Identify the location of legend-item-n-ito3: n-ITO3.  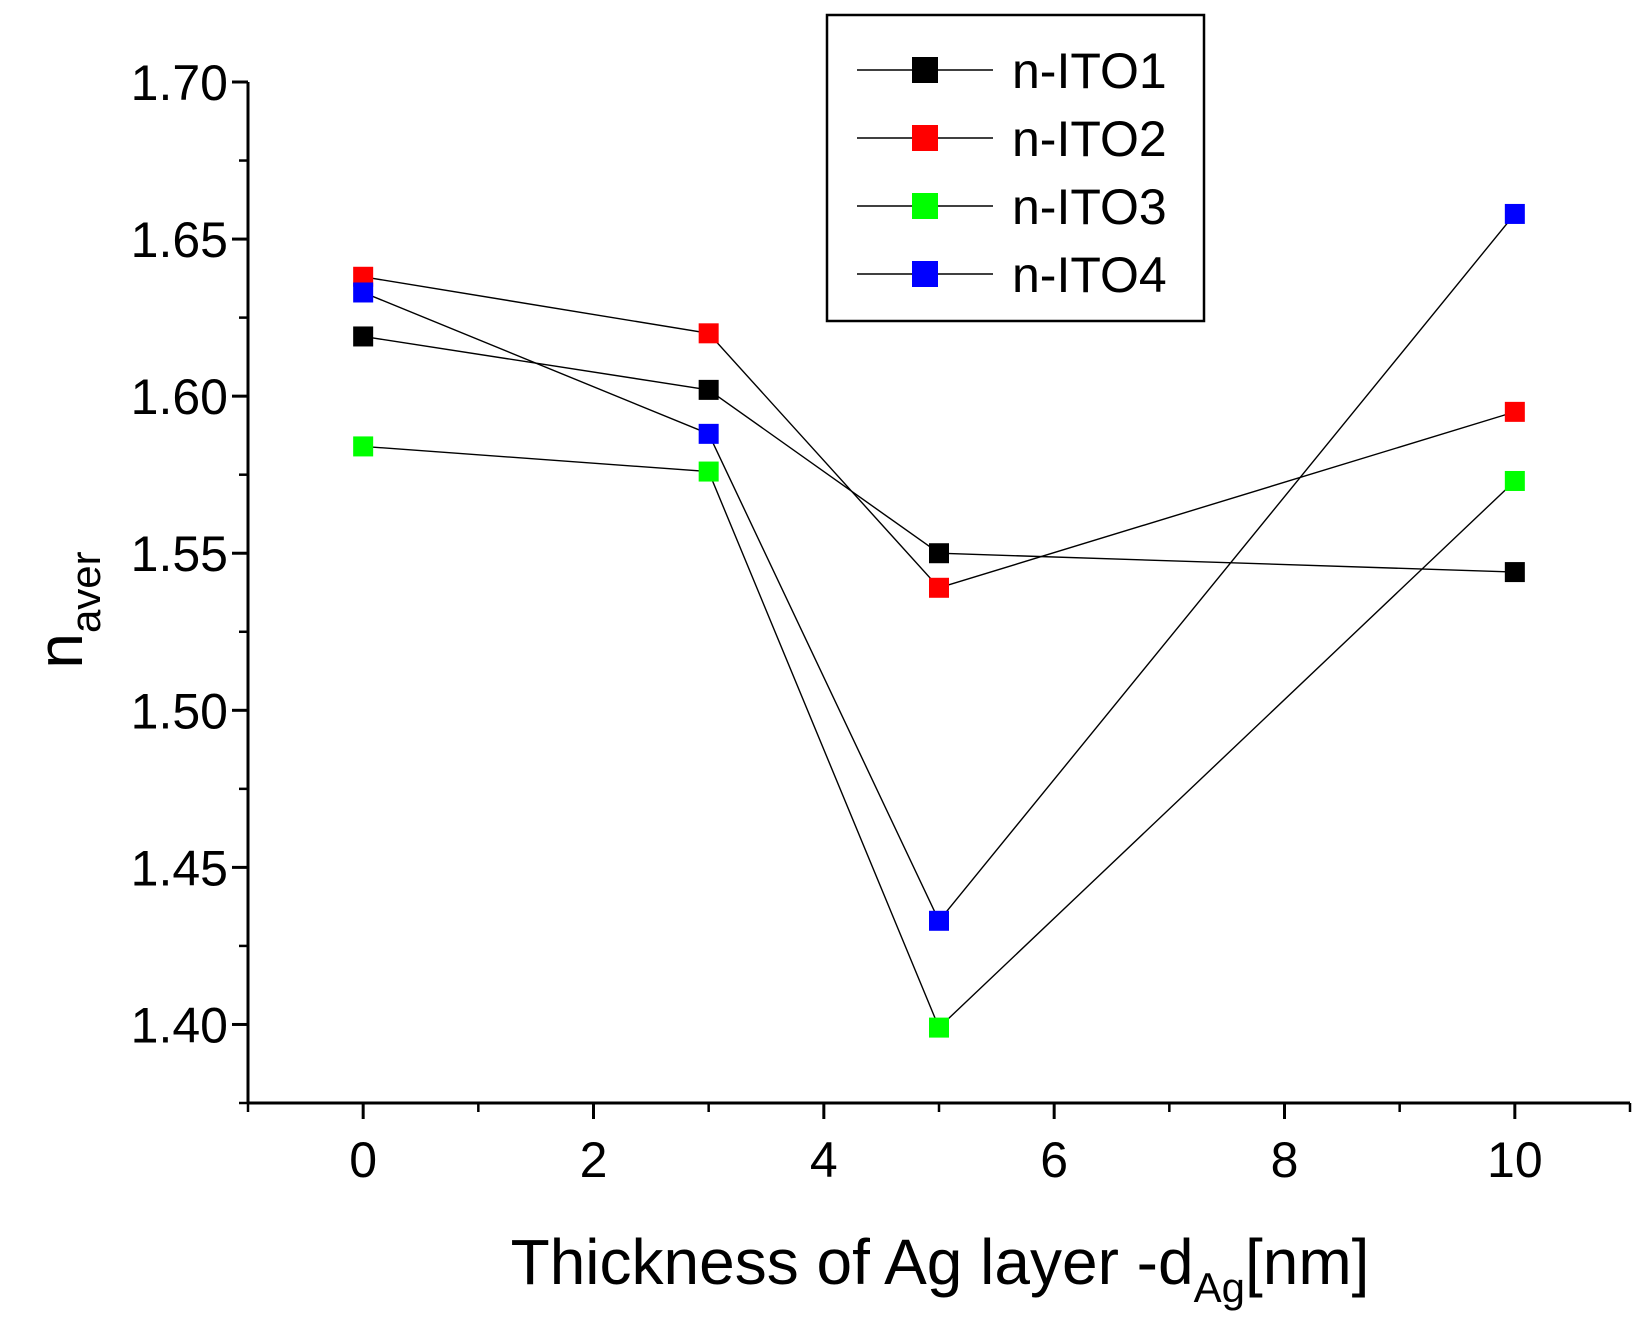
(1012, 207).